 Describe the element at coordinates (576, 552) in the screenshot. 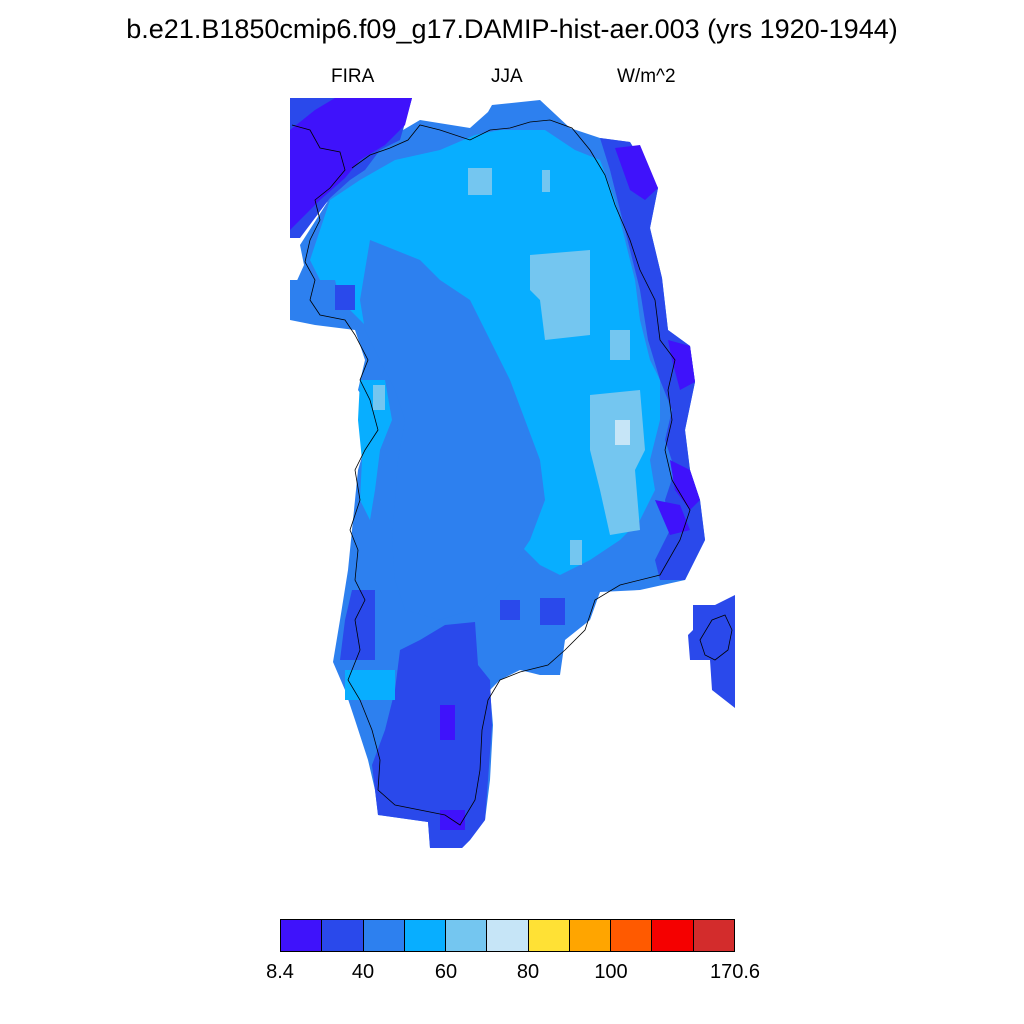

I see `light-patch-south` at that location.